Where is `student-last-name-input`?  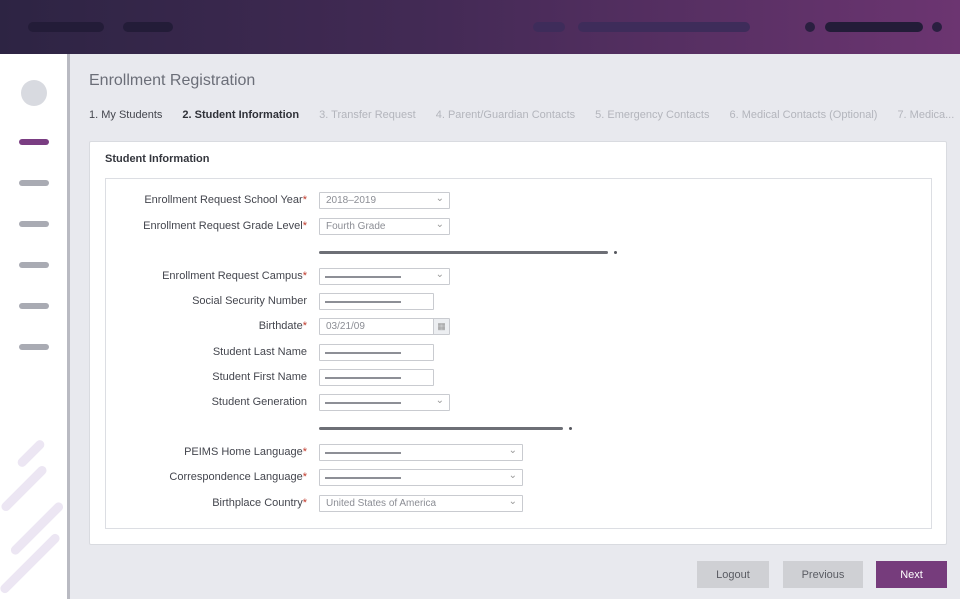
student-last-name-input is located at coordinates (376, 352).